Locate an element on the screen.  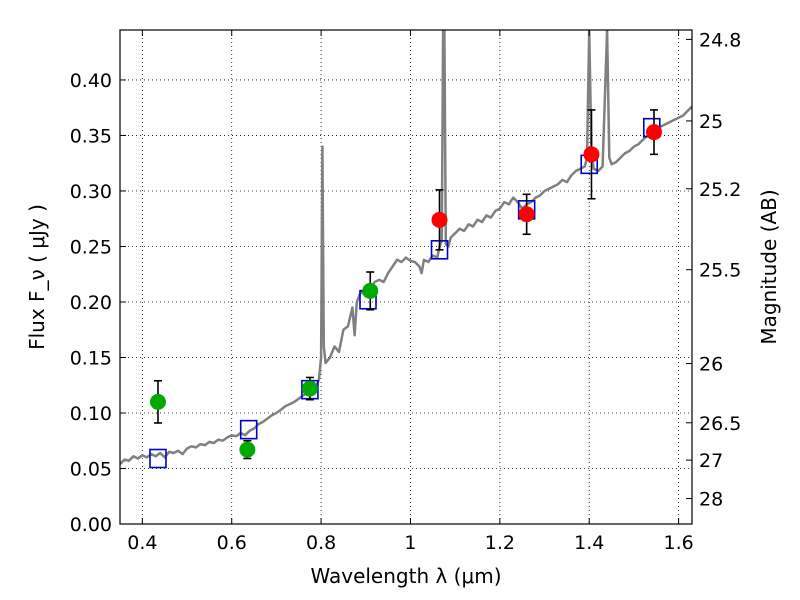
y2-tick-label: 25.2 is located at coordinates (720, 190).